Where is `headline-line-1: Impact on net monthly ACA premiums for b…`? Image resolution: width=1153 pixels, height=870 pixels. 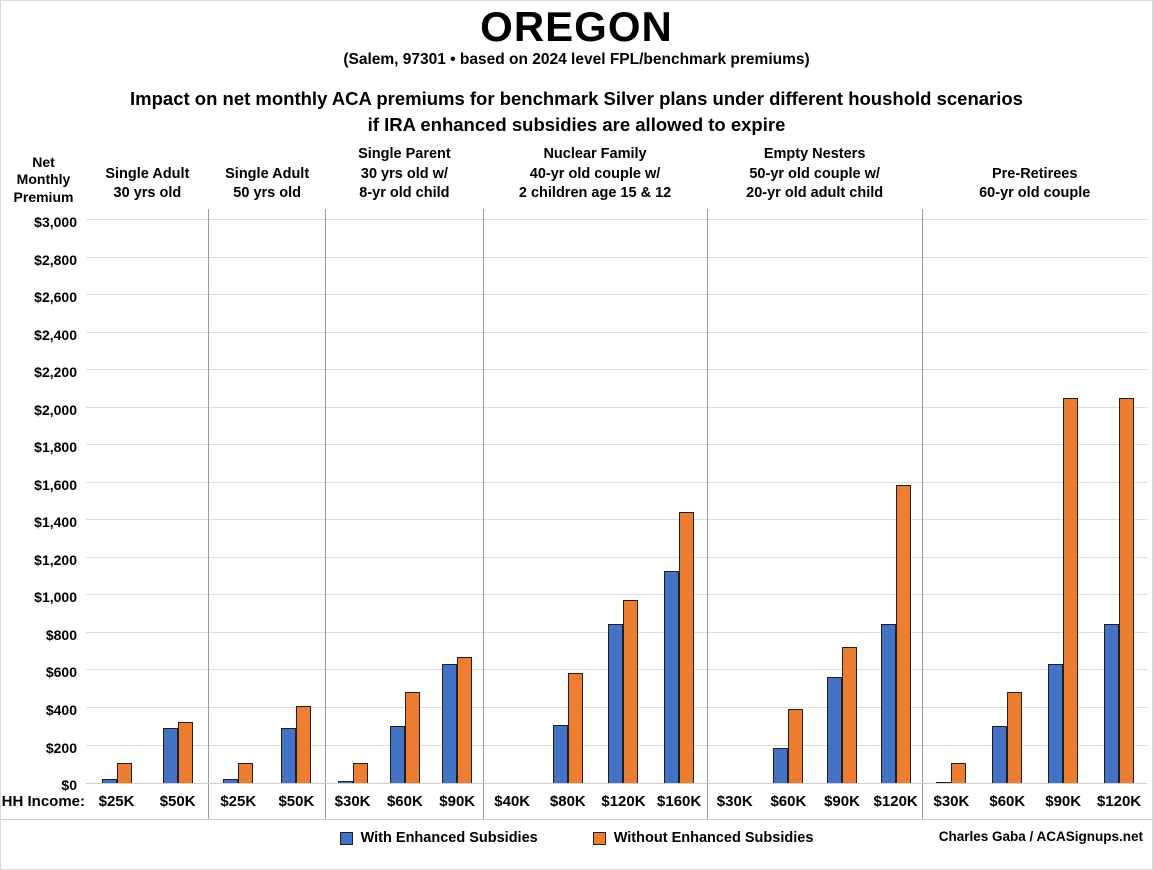
headline-line-1: Impact on net monthly ACA premiums for b… is located at coordinates (576, 98).